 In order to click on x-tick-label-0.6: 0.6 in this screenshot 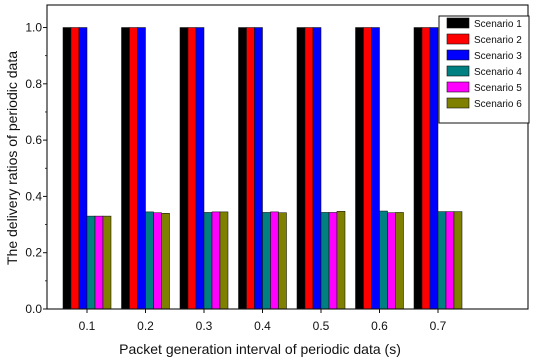, I will do `click(379, 326)`.